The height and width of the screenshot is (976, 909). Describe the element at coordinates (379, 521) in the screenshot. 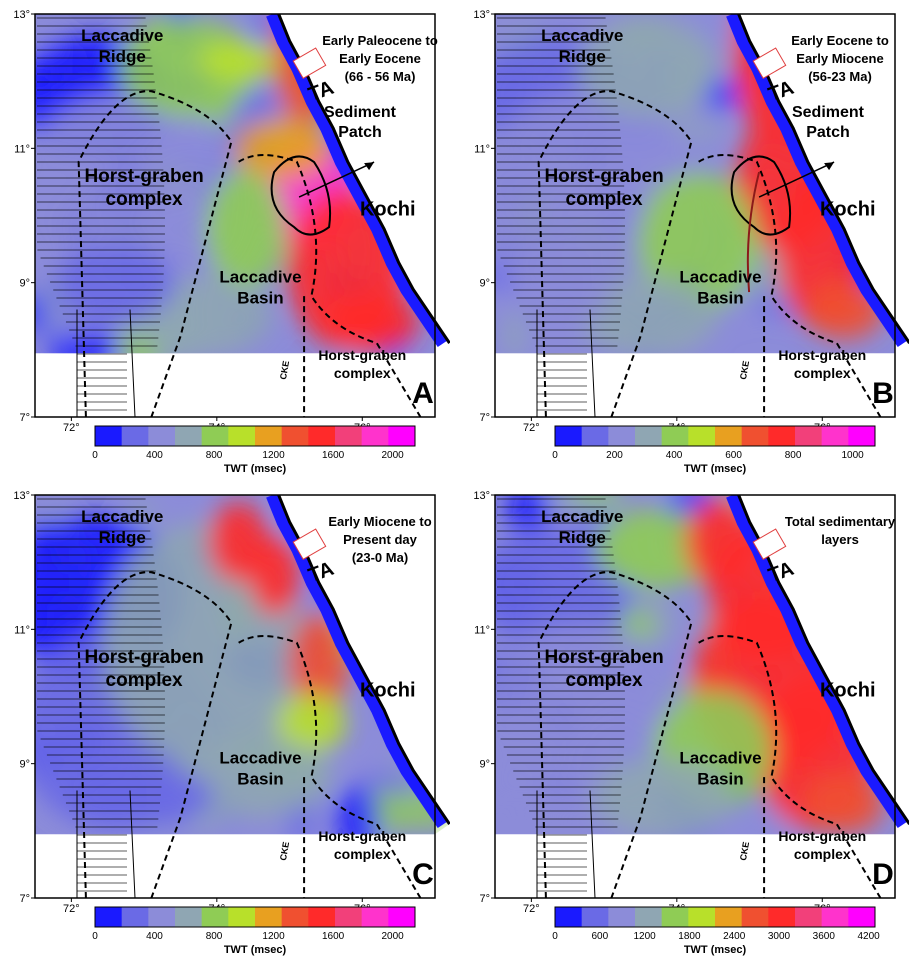

I see `panel-title: Early Miocene to` at that location.